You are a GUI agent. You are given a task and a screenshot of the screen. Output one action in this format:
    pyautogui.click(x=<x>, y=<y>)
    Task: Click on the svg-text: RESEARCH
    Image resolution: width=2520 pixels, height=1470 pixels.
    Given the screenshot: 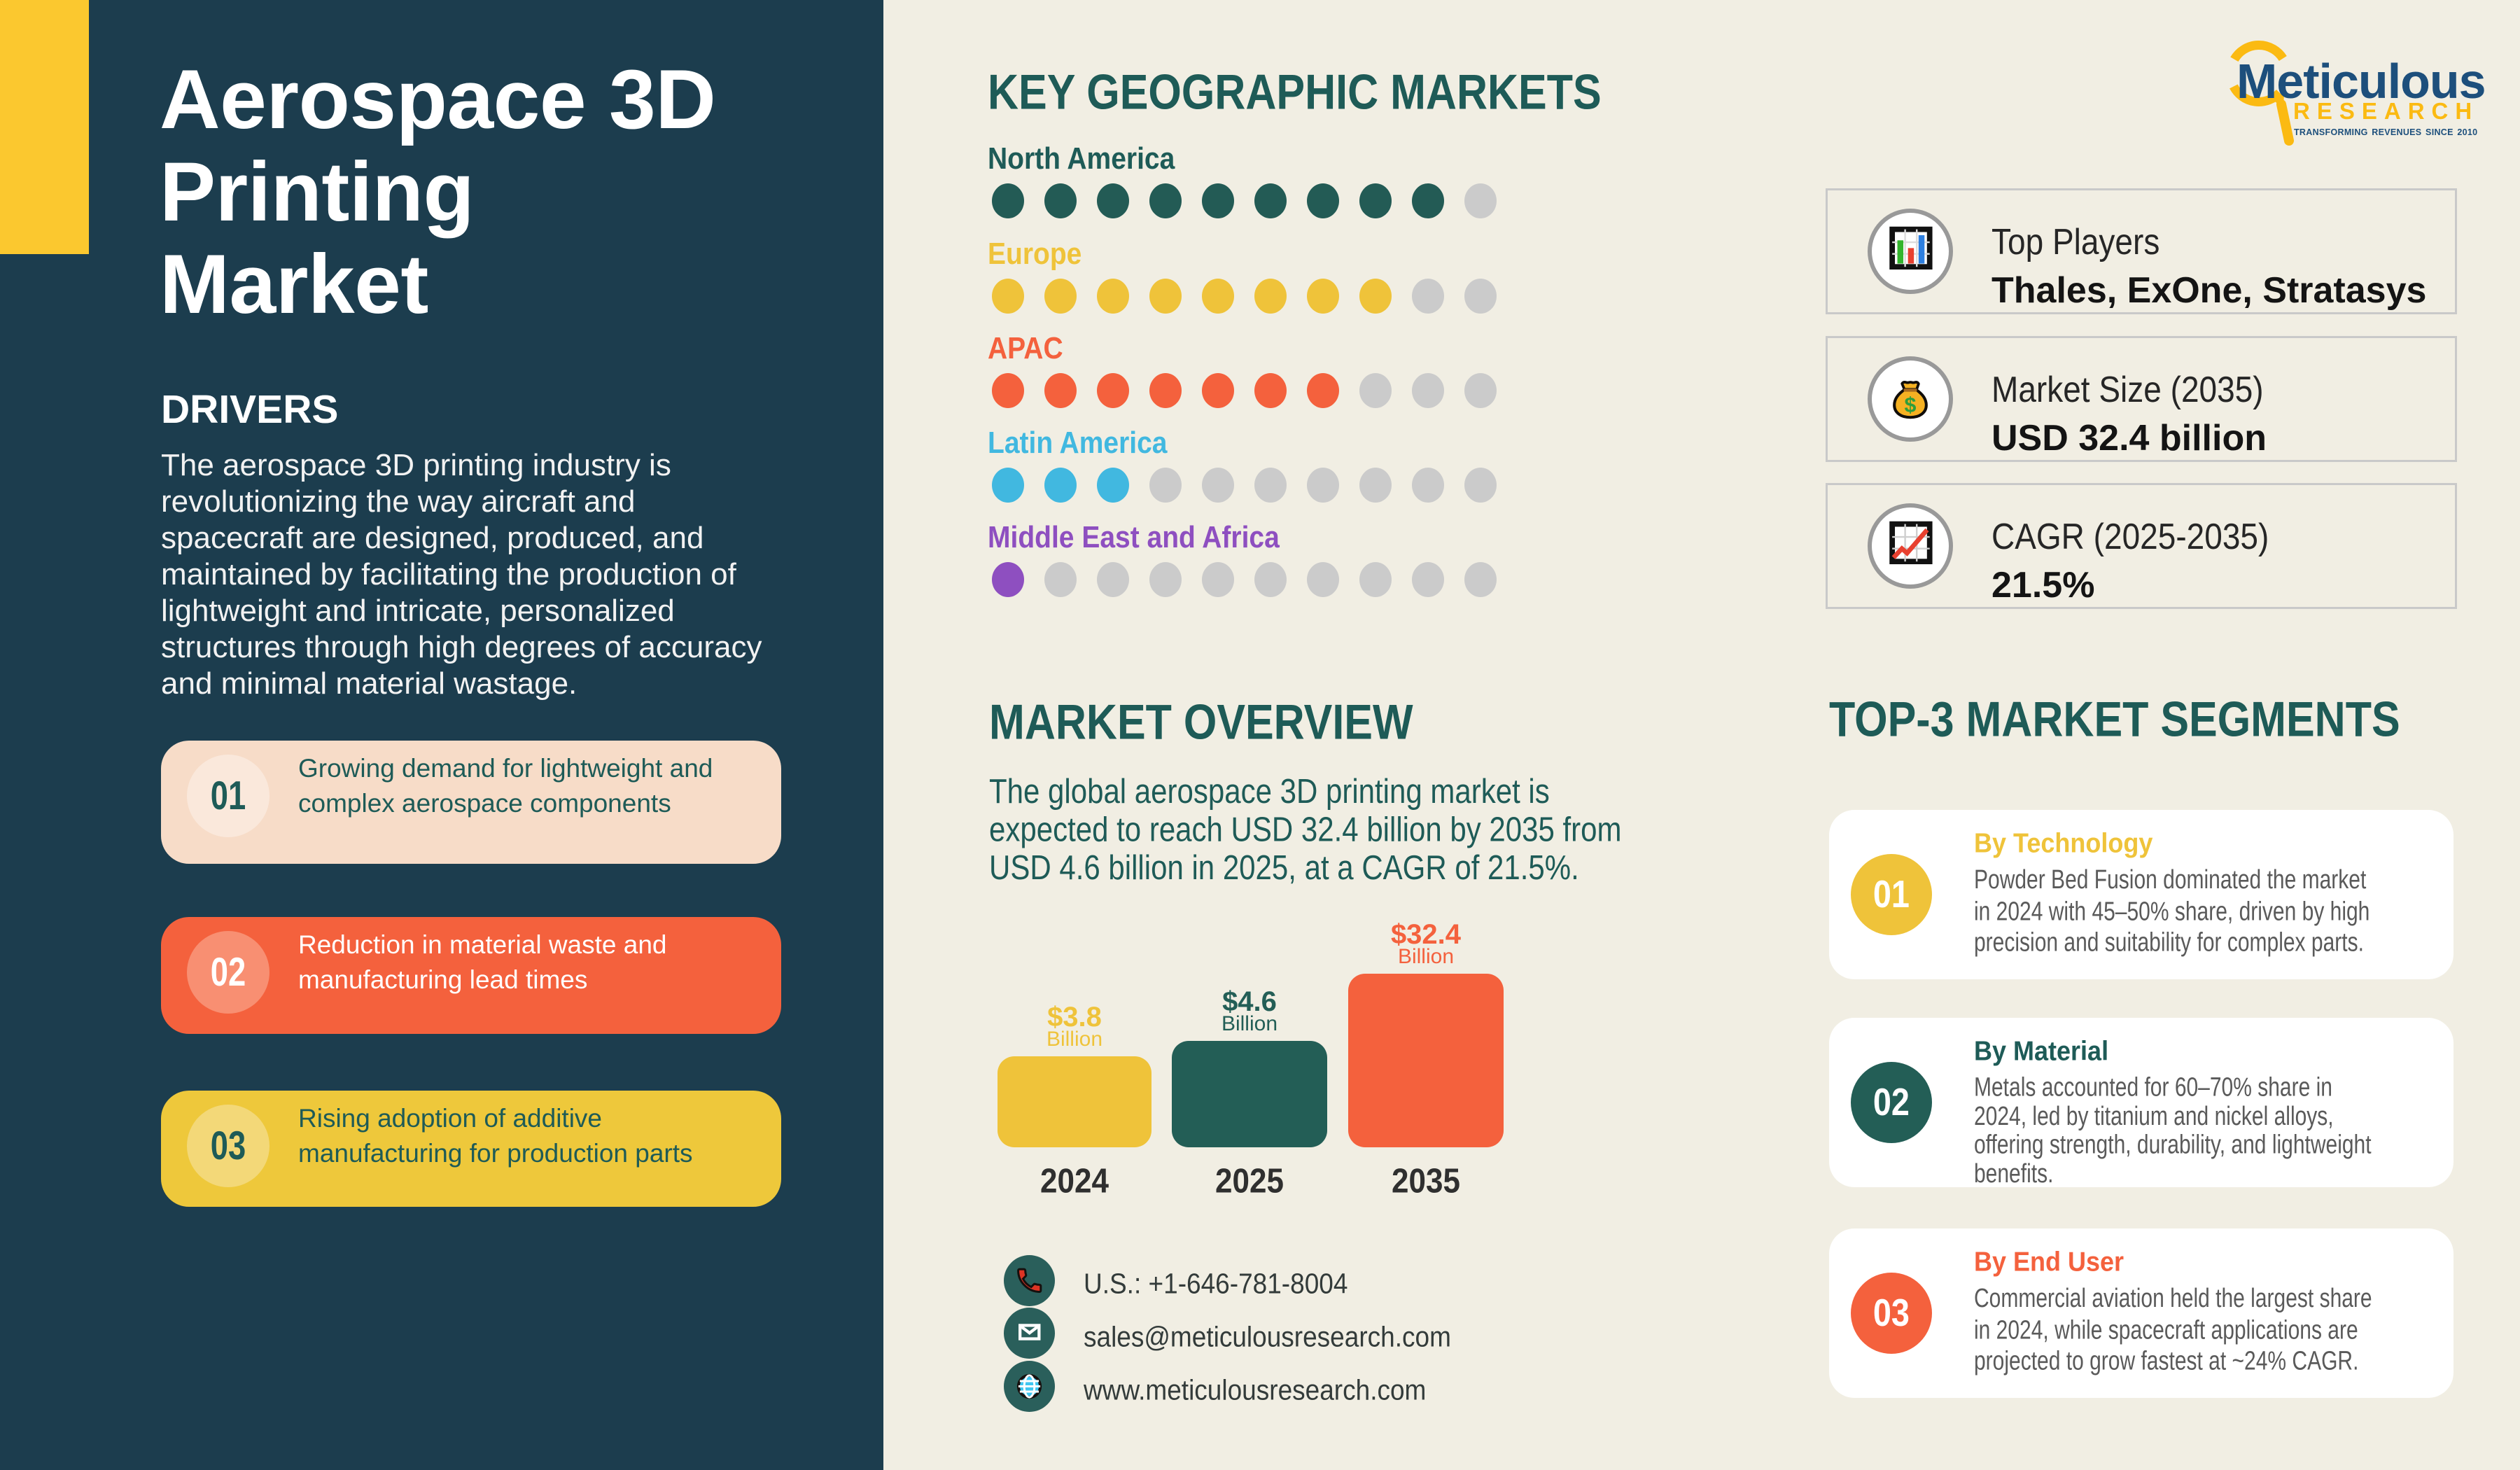 What is the action you would take?
    pyautogui.click(x=2386, y=111)
    